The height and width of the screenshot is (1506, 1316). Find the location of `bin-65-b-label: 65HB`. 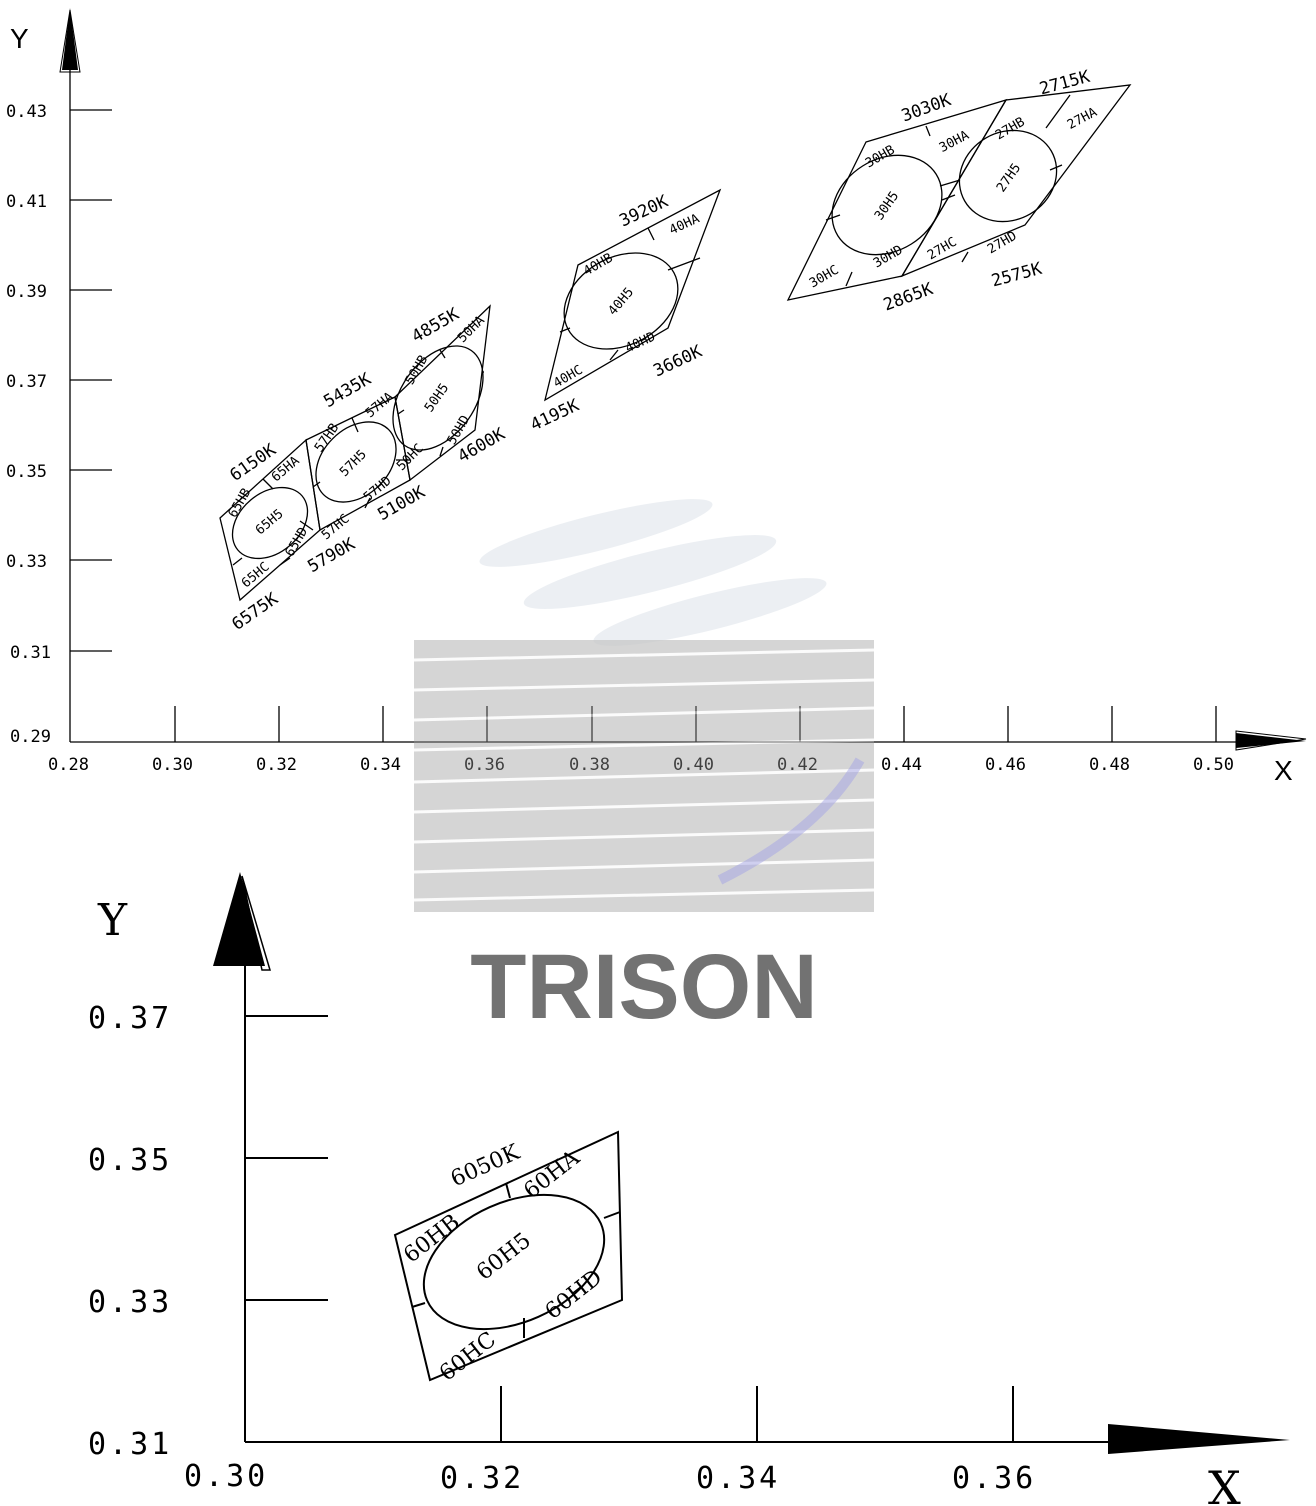

bin-65-b-label: 65HB is located at coordinates (240, 503).